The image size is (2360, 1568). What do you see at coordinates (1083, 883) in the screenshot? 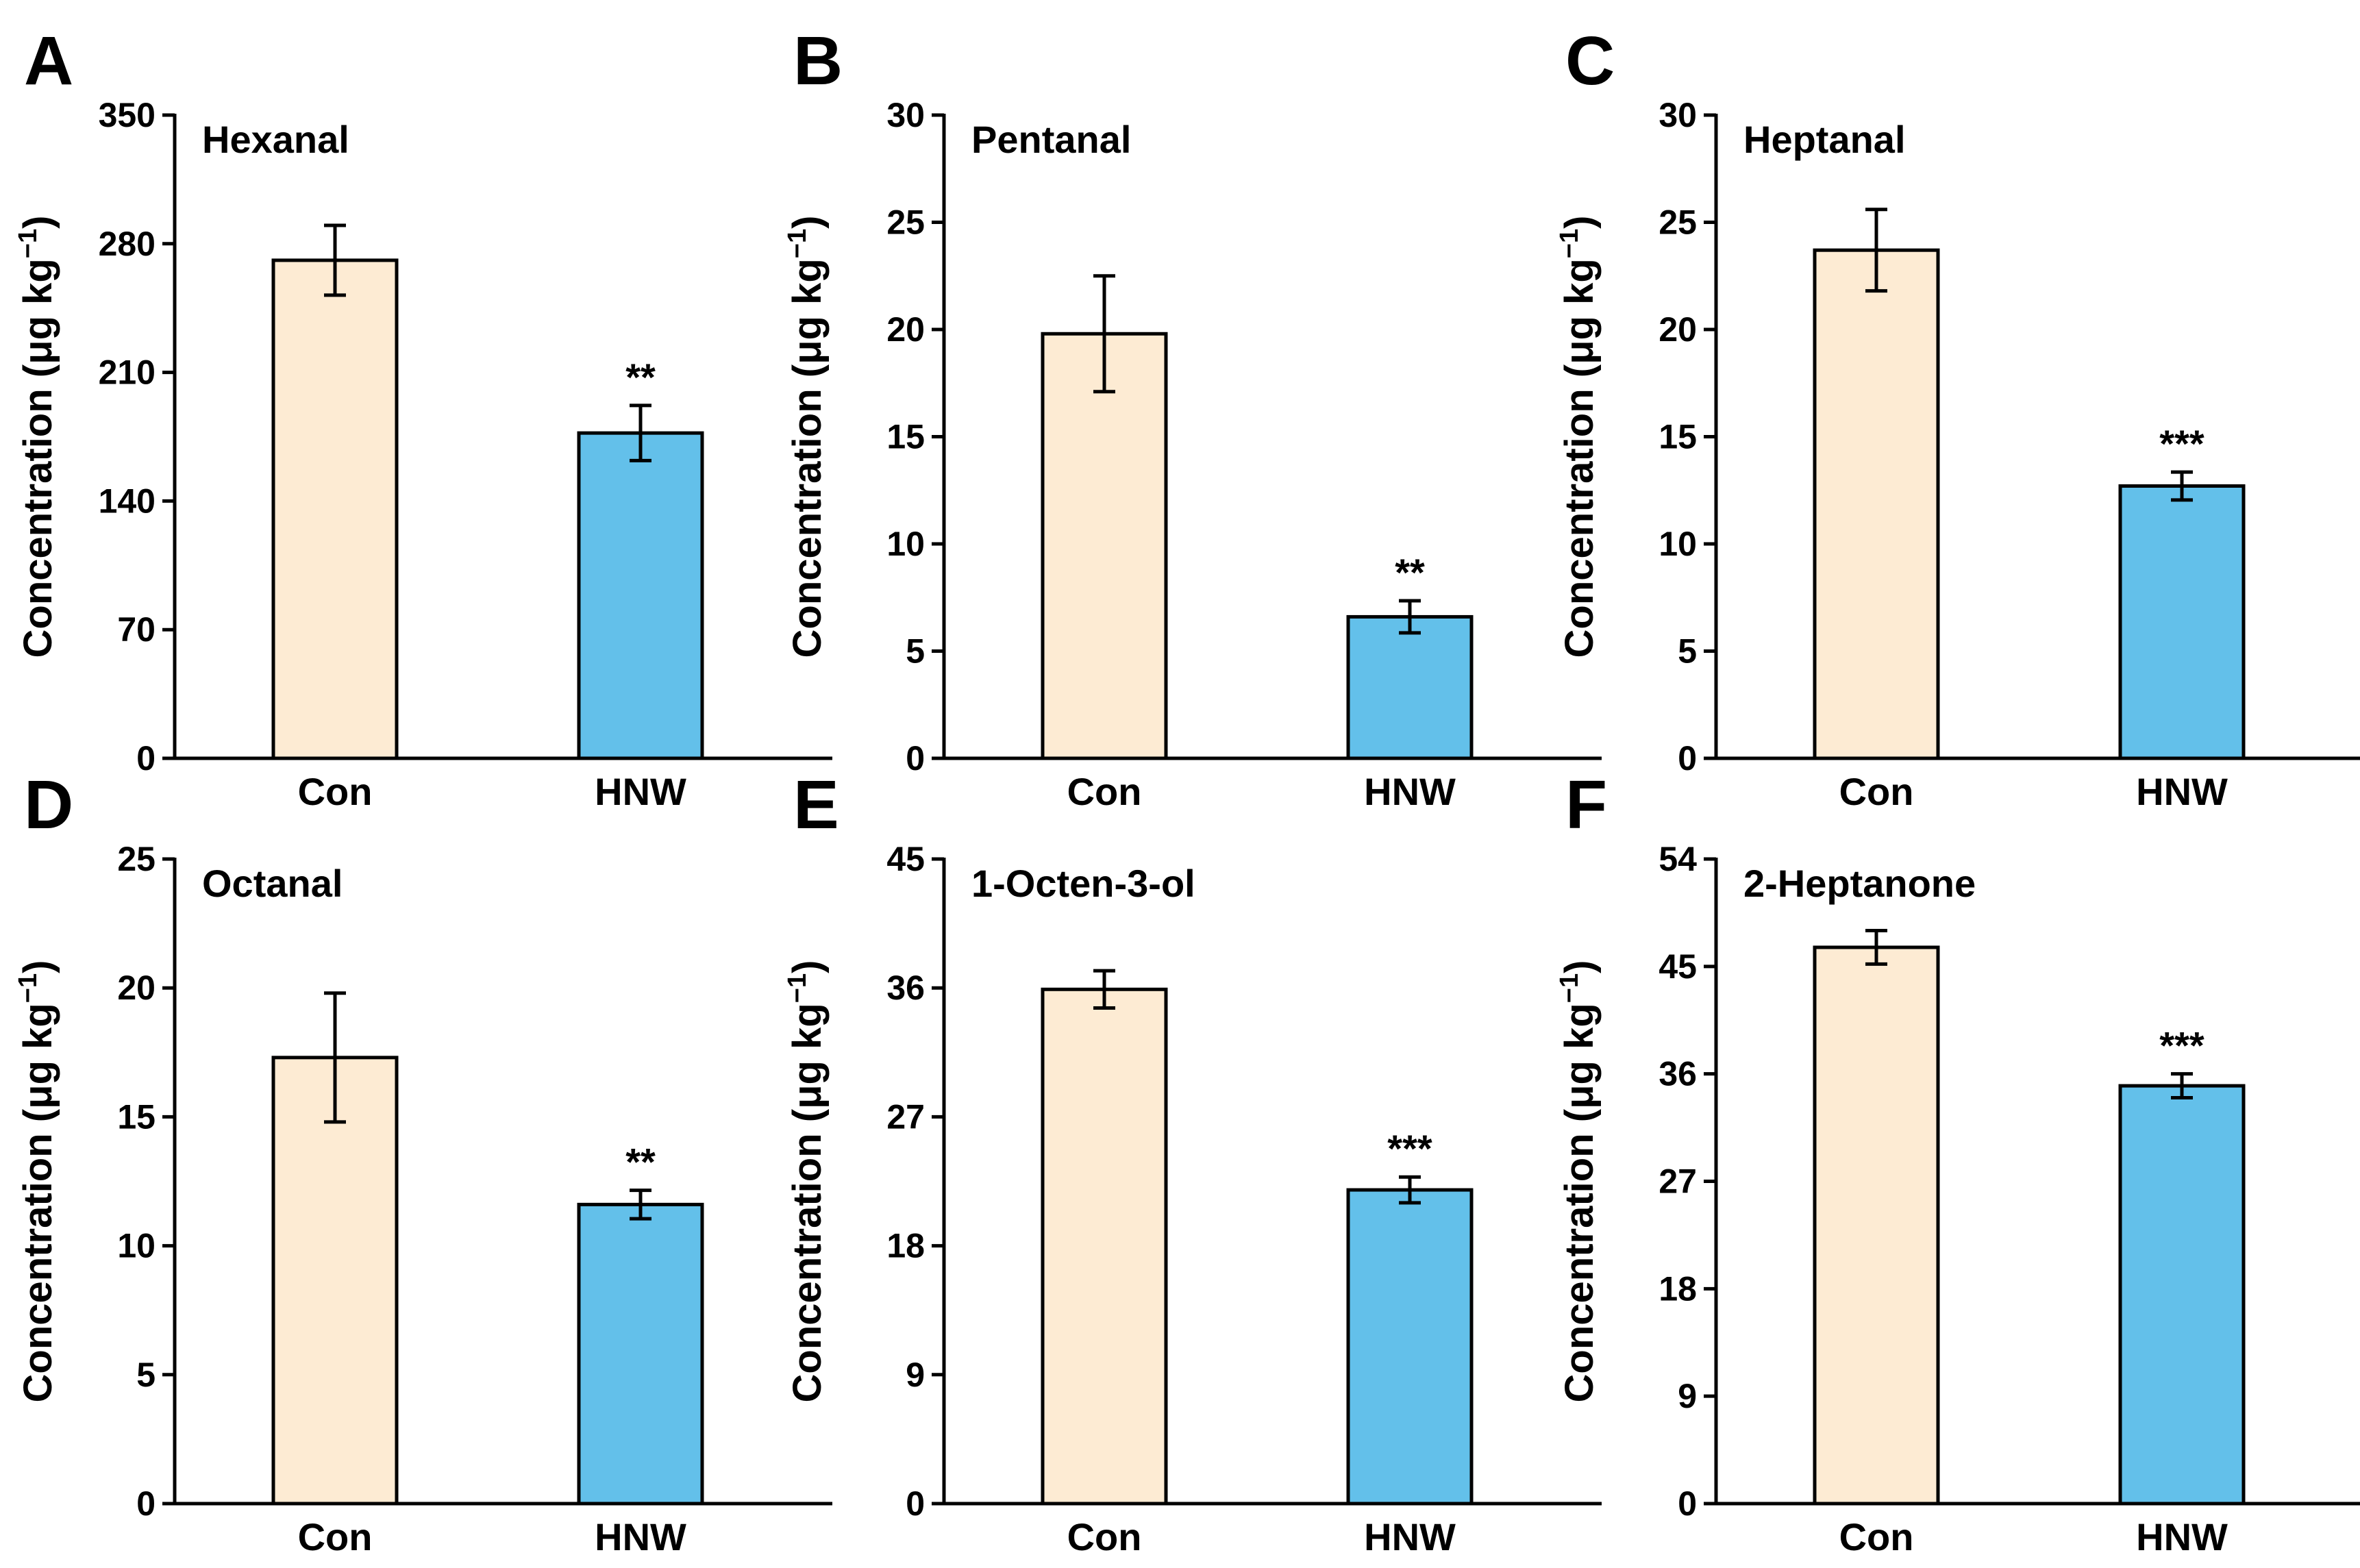
I see `chart-title: 1-Octen-3-ol` at bounding box center [1083, 883].